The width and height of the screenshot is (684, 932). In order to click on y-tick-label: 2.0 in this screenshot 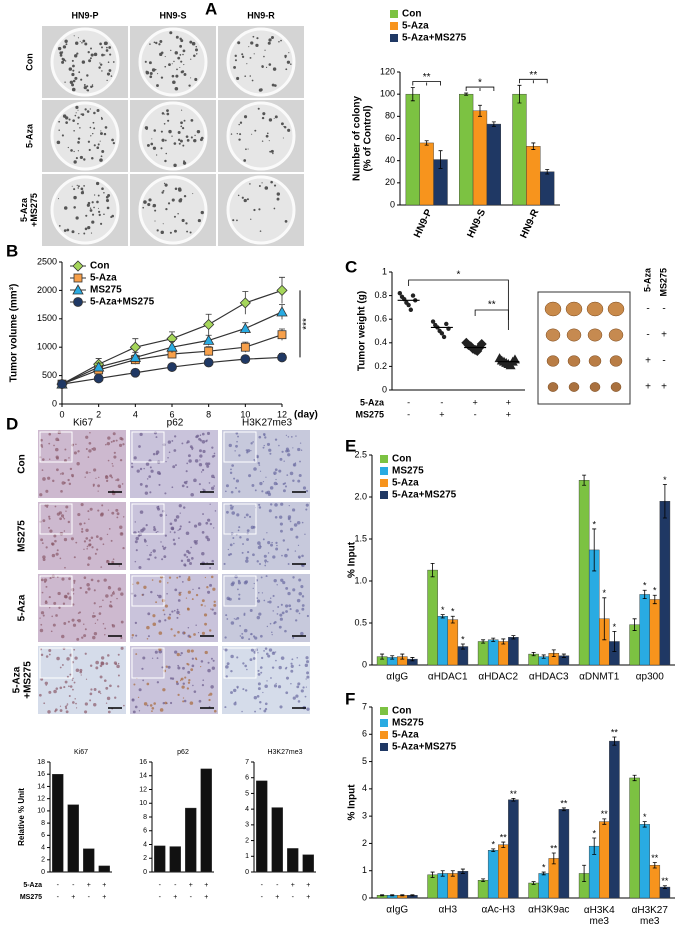, I will do `click(360, 496)`.